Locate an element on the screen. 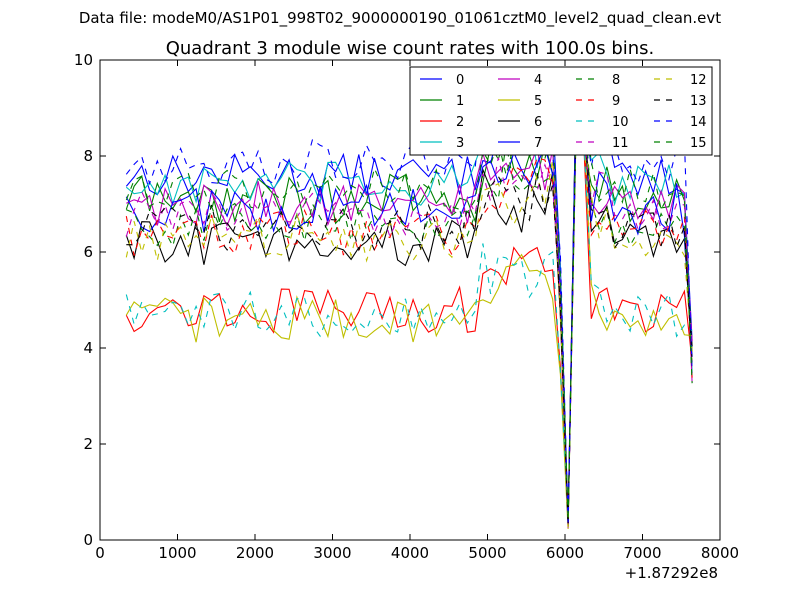 This screenshot has width=800, height=600. legend-label-5: 5 is located at coordinates (538, 101).